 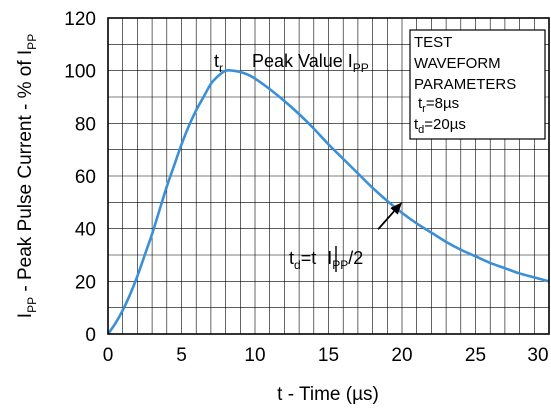 What do you see at coordinates (80, 72) in the screenshot?
I see `y-tick-label: 100` at bounding box center [80, 72].